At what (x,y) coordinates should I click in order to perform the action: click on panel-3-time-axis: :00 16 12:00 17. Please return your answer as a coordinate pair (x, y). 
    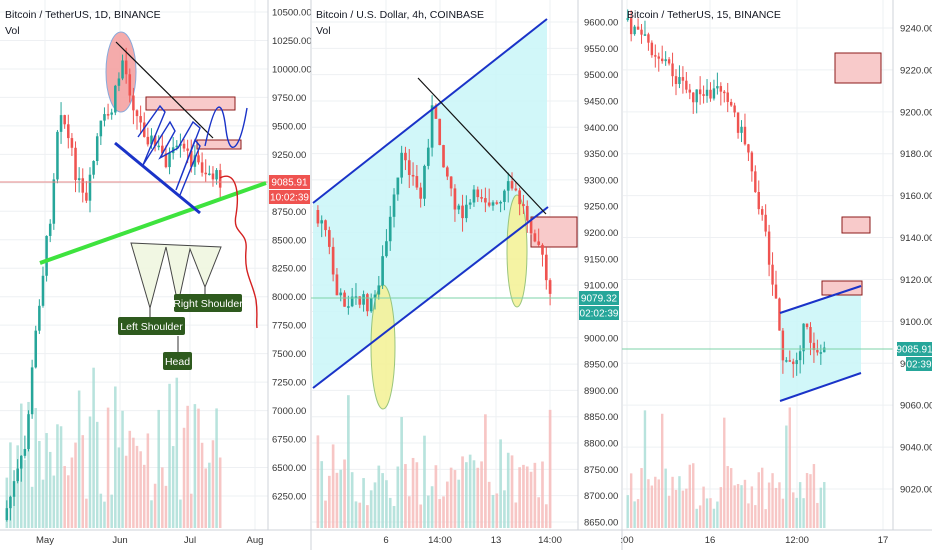
    Looking at the image, I should click on (754, 540).